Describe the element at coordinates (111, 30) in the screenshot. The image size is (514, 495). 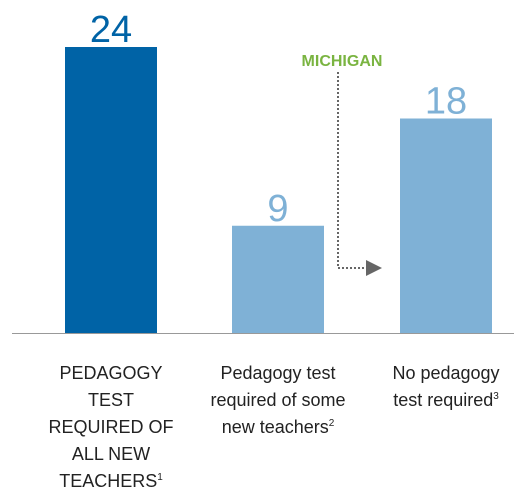
I see `value-label: 24` at that location.